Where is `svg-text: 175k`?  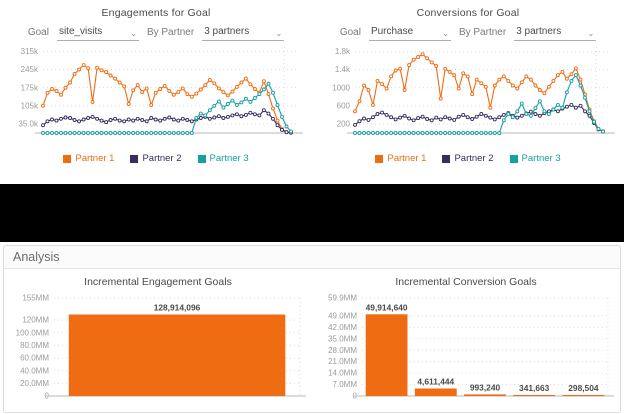 svg-text: 175k is located at coordinates (30, 87).